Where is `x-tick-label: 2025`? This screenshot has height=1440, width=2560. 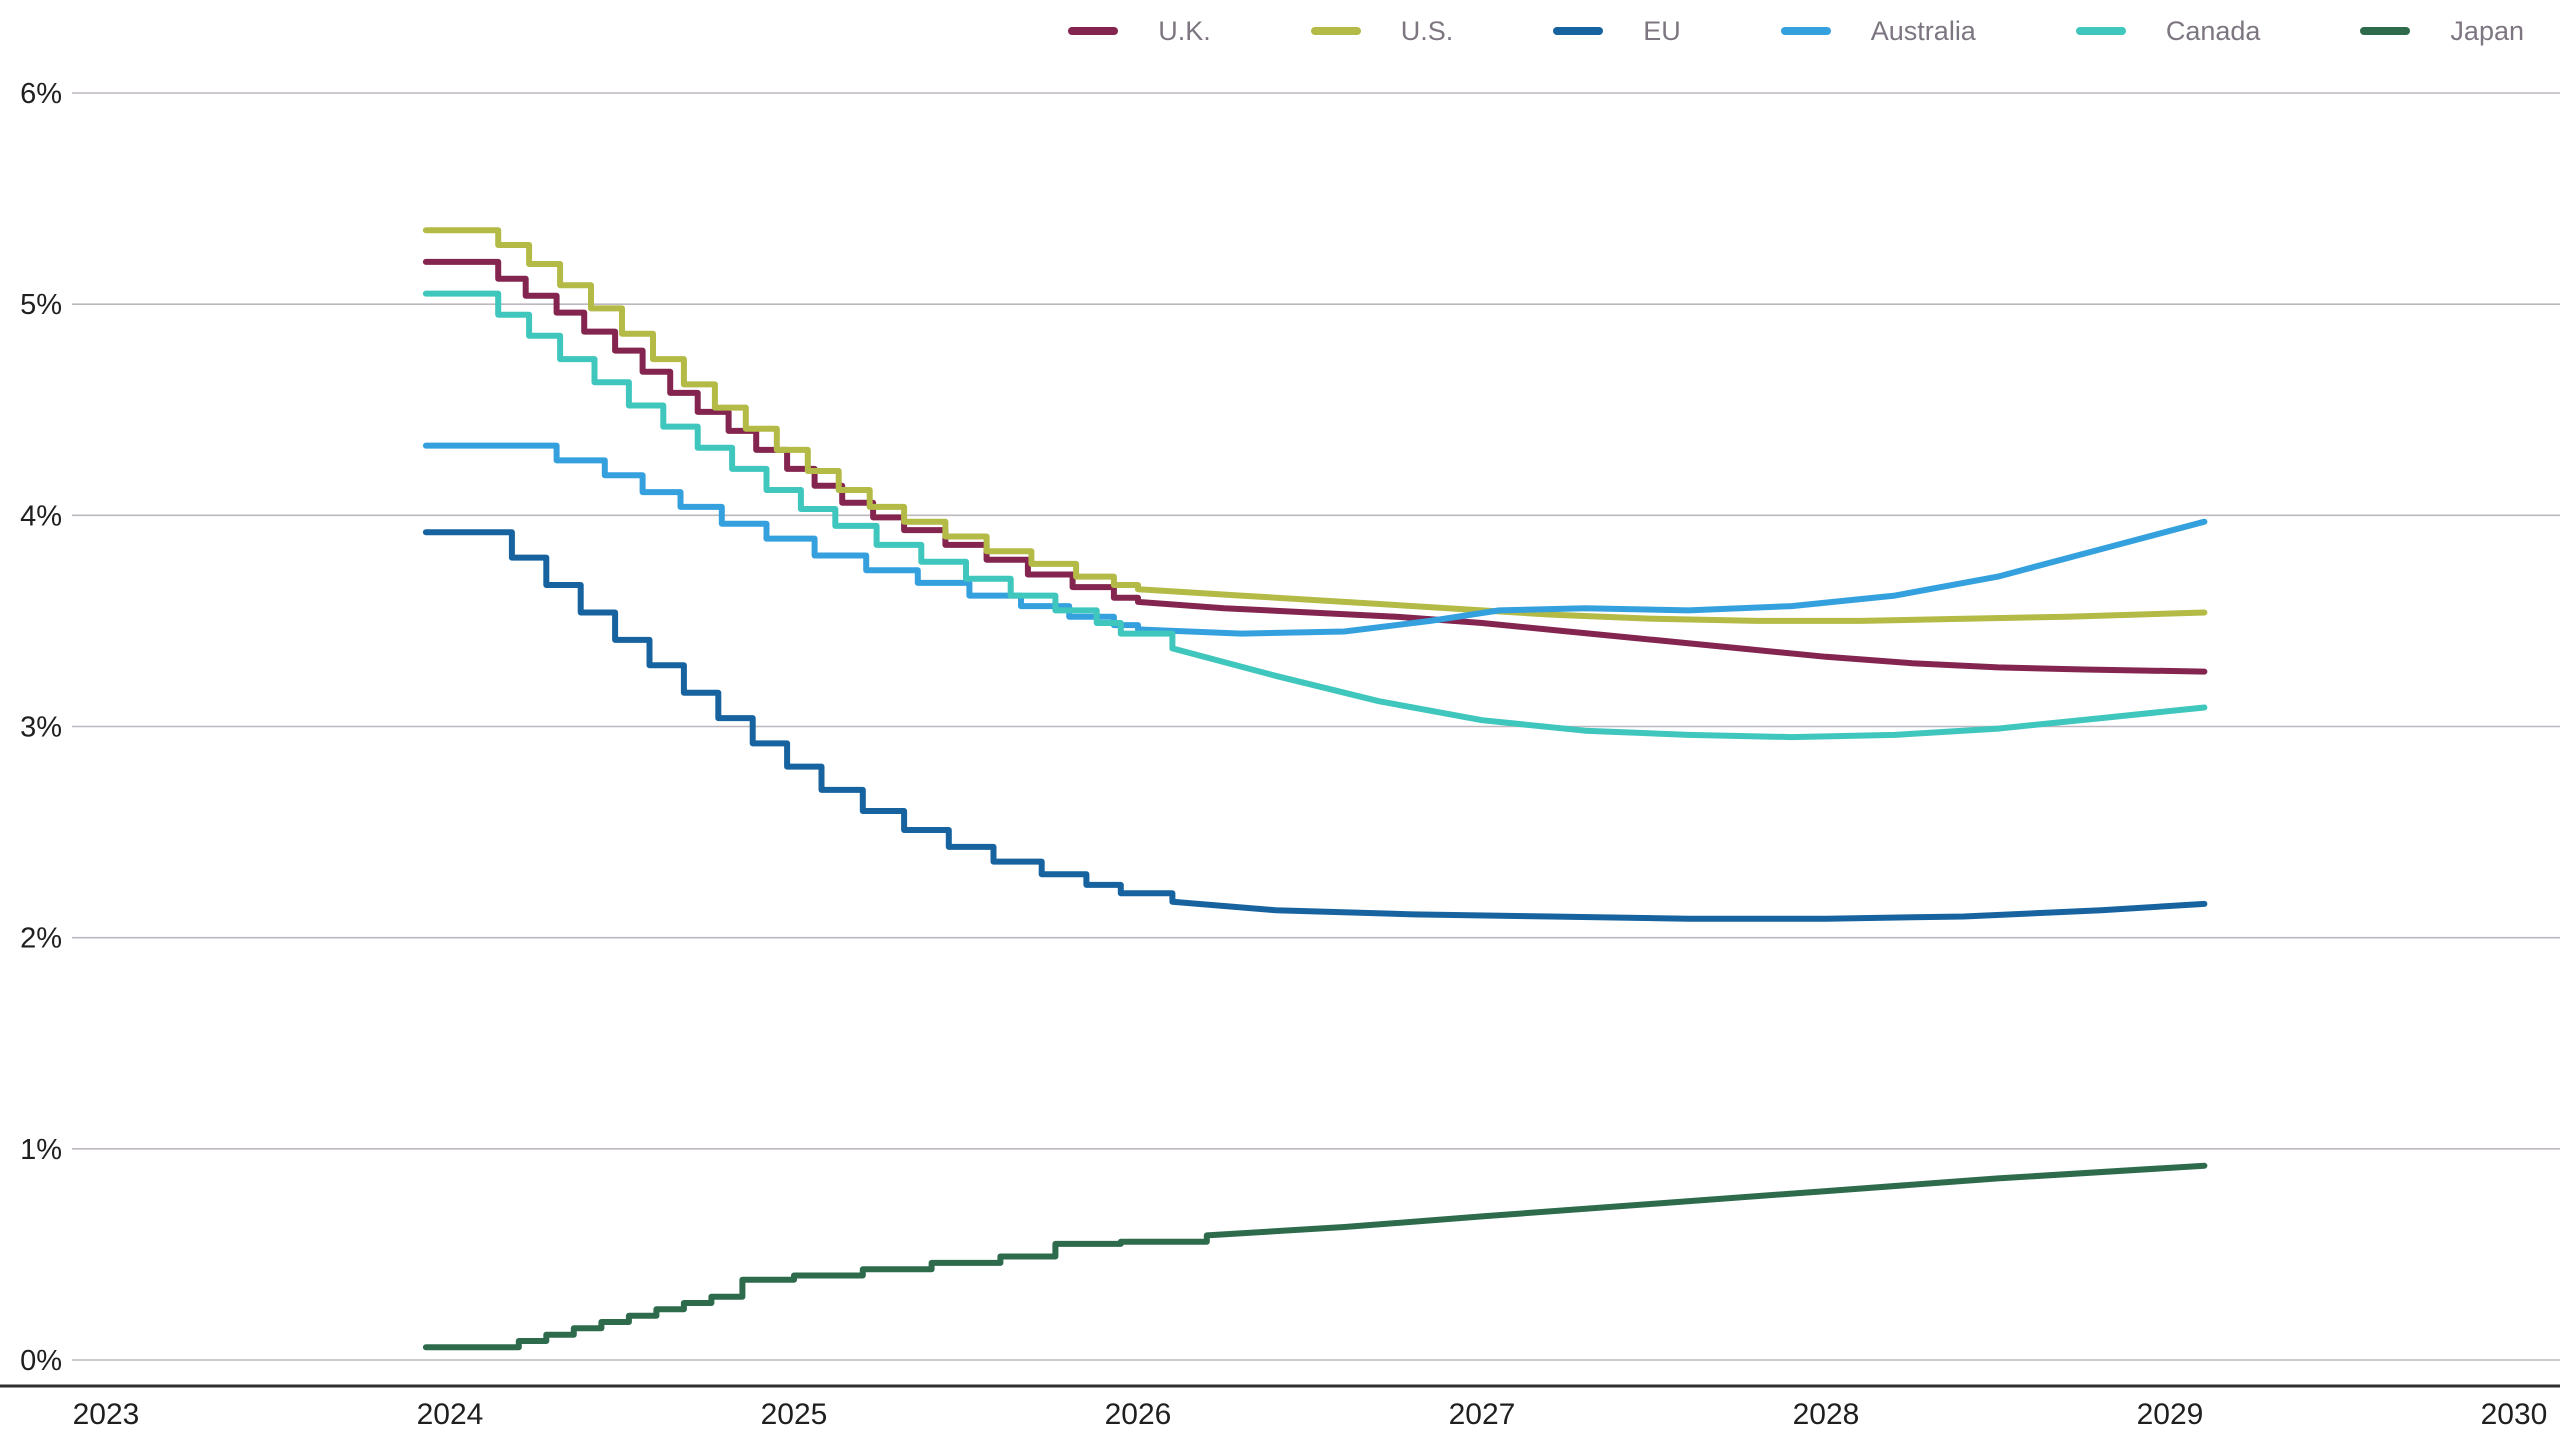
x-tick-label: 2025 is located at coordinates (794, 1414).